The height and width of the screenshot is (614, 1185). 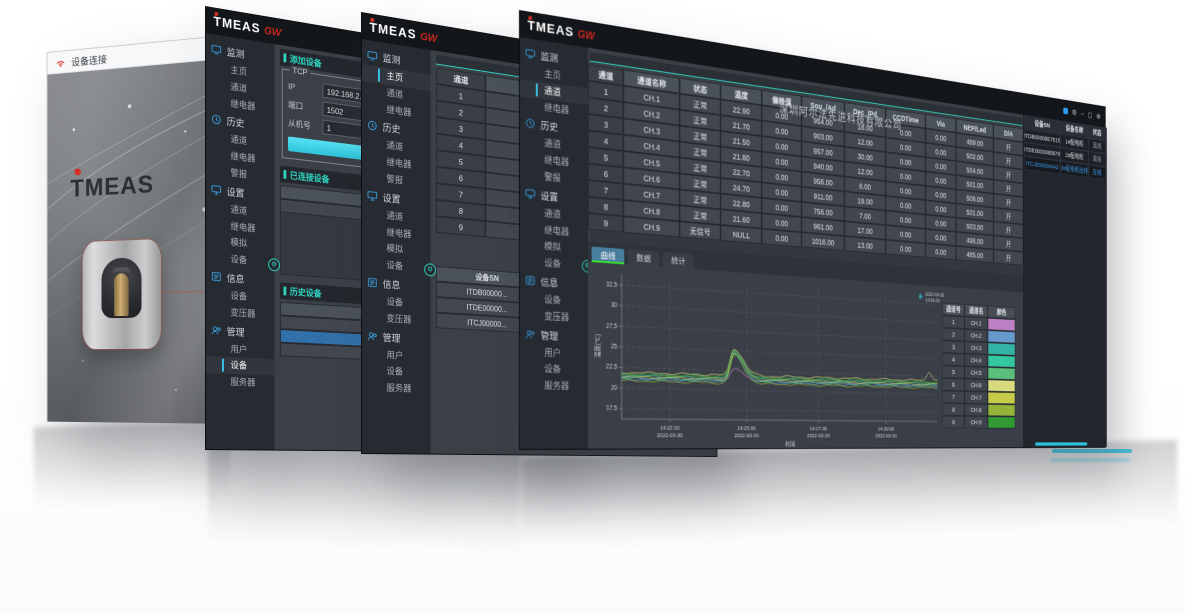 What do you see at coordinates (953, 347) in the screenshot?
I see `table-cell: 3` at bounding box center [953, 347].